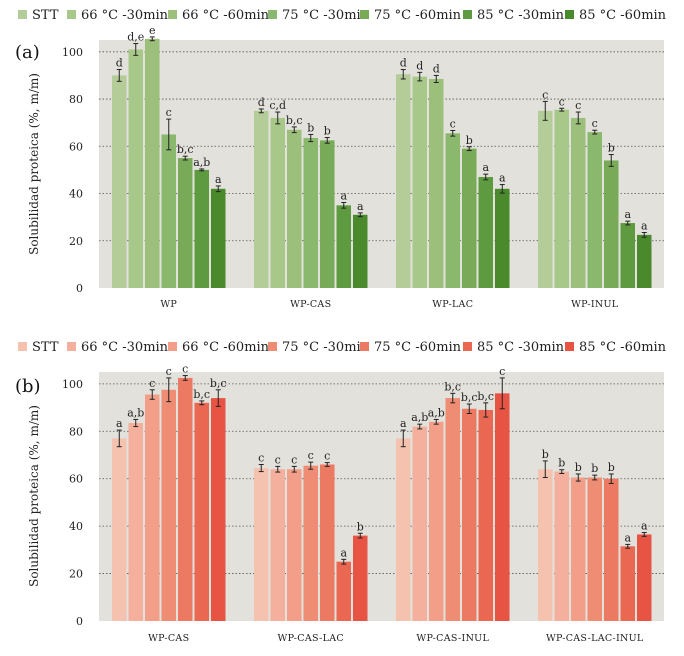 The image size is (684, 656). What do you see at coordinates (76, 99) in the screenshot?
I see `y-tick-label: 80` at bounding box center [76, 99].